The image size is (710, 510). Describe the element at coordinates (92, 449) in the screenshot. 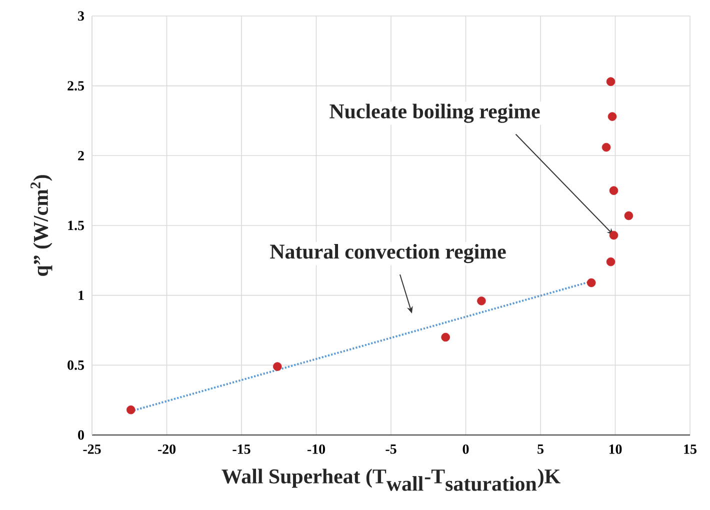

I see `x-tick-label: -25` at that location.